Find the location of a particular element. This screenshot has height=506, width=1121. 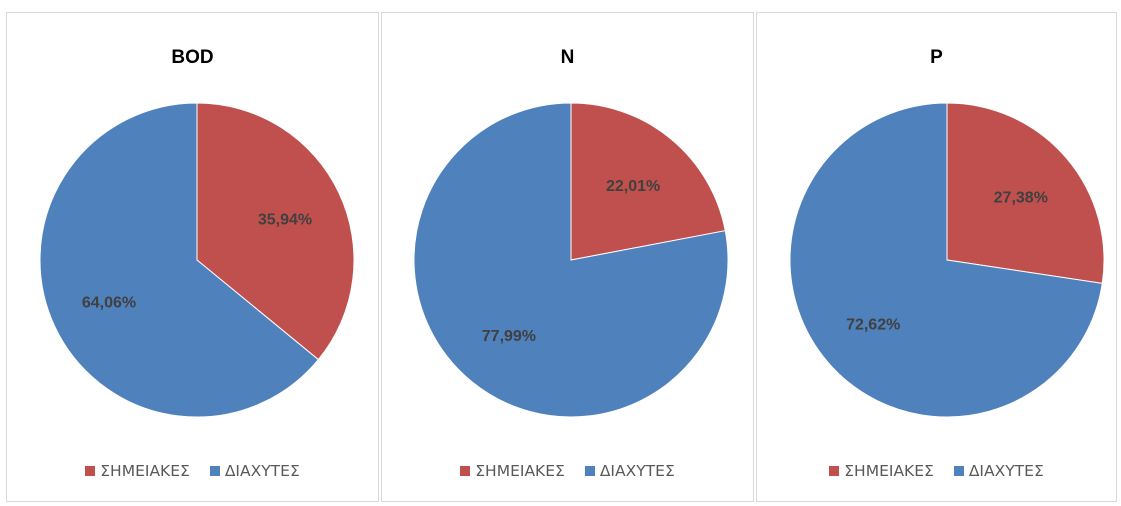

chart-title-bod: BOD is located at coordinates (192, 57).